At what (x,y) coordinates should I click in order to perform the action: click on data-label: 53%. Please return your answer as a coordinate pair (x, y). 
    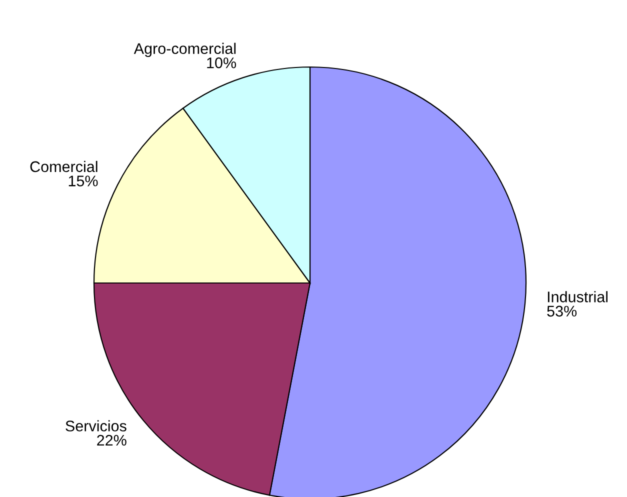
    Looking at the image, I should click on (562, 311).